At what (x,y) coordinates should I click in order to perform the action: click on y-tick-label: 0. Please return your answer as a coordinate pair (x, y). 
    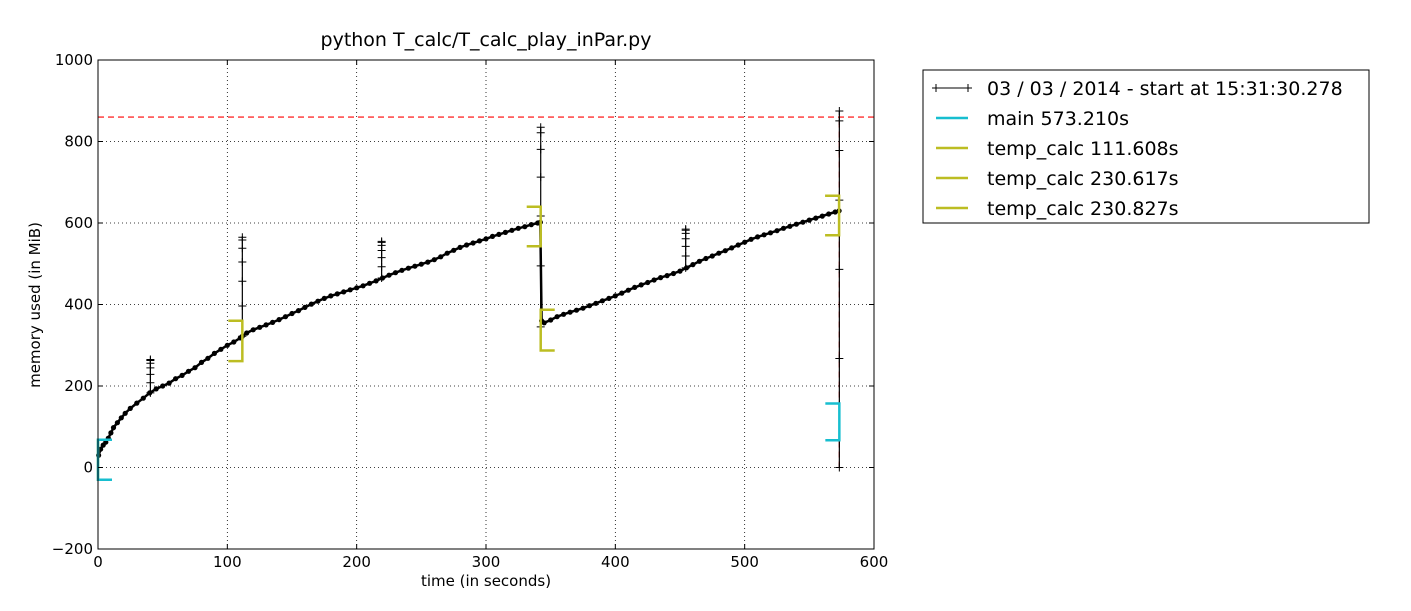
    Looking at the image, I should click on (88, 468).